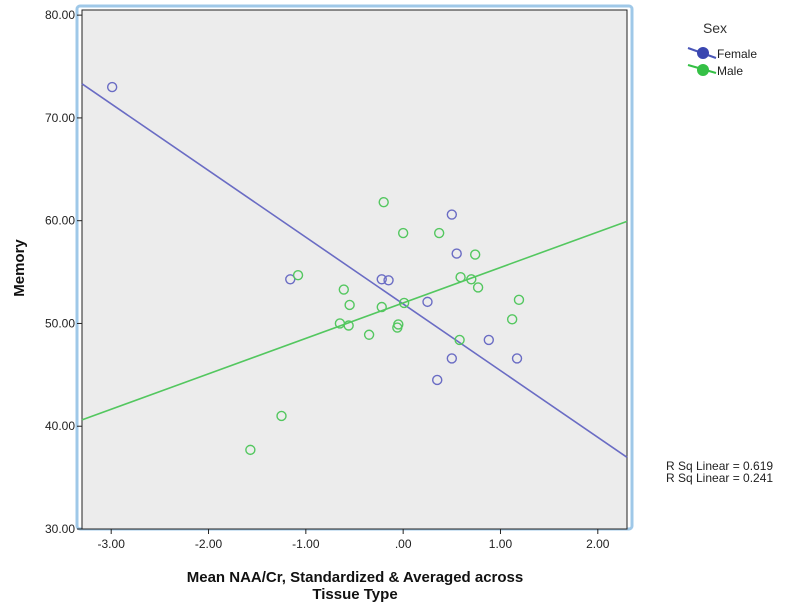  I want to click on y-tick-label: 30.00, so click(60, 529).